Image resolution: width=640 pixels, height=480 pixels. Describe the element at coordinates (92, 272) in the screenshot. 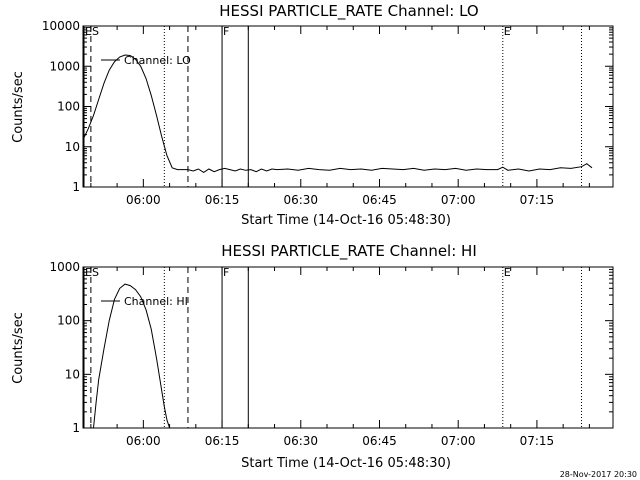

I see `hi-event-marker-label: ES` at that location.